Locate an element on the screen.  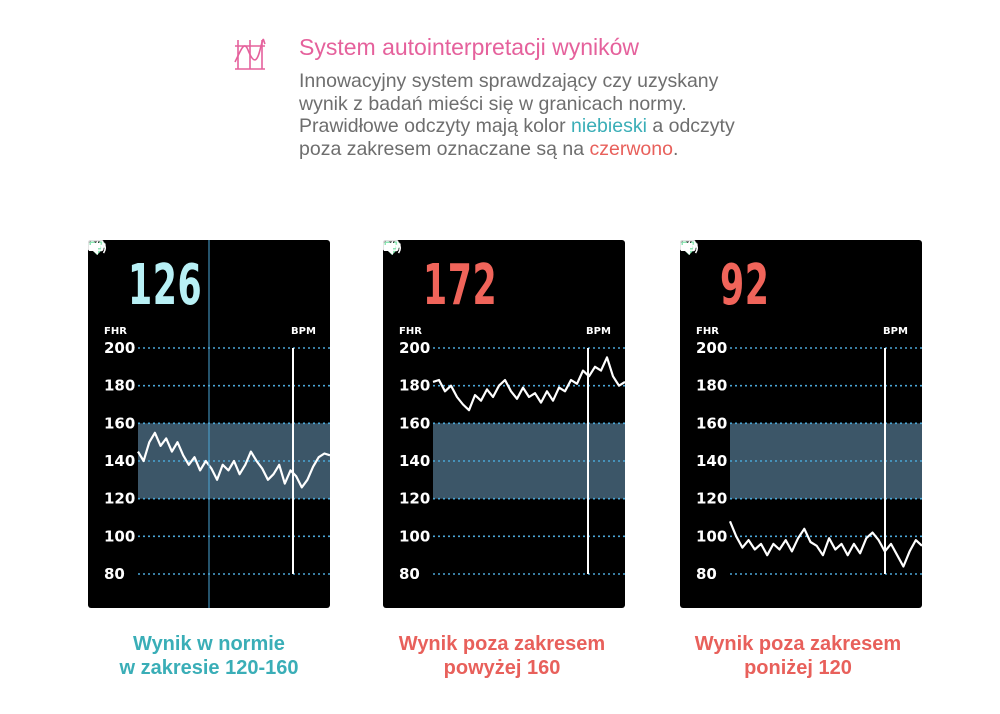
desc-text: Prawidłowe odczyty mają kolor is located at coordinates (435, 126).